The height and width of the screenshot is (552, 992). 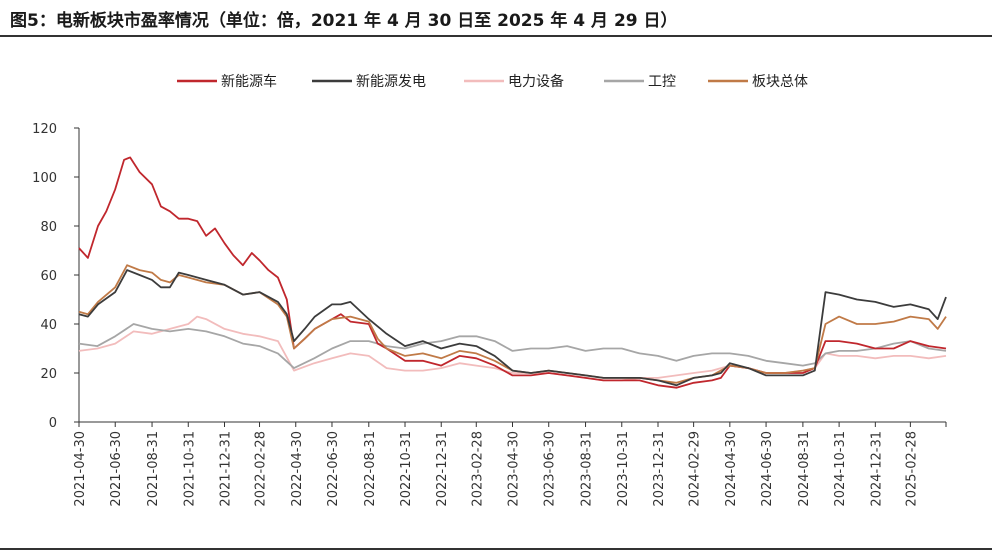 I want to click on legend-label-4: 板块总体, so click(x=780, y=82).